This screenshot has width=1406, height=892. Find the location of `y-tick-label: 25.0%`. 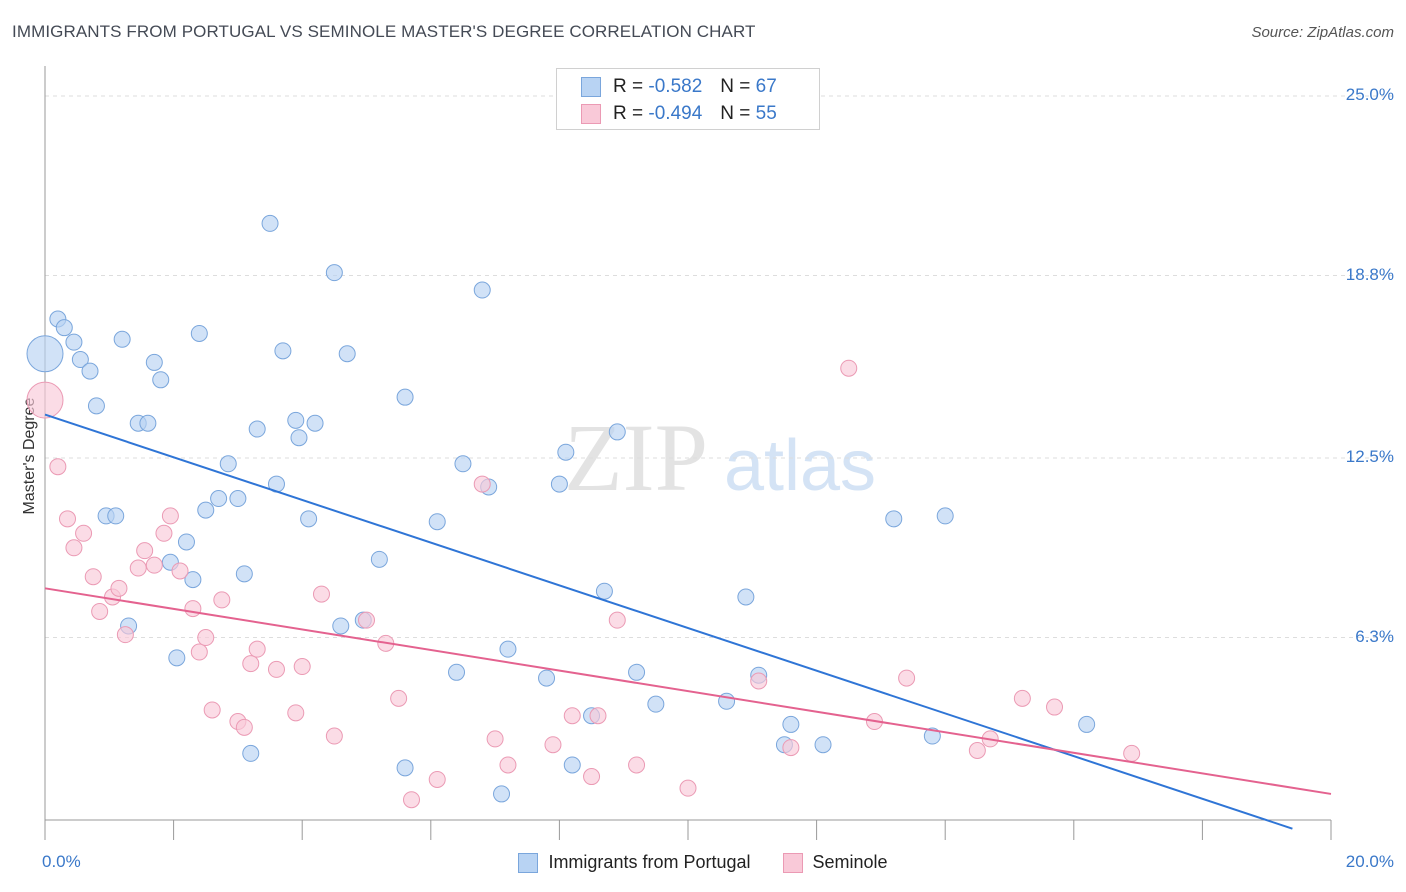

y-tick-label: 25.0% is located at coordinates (1369, 94).